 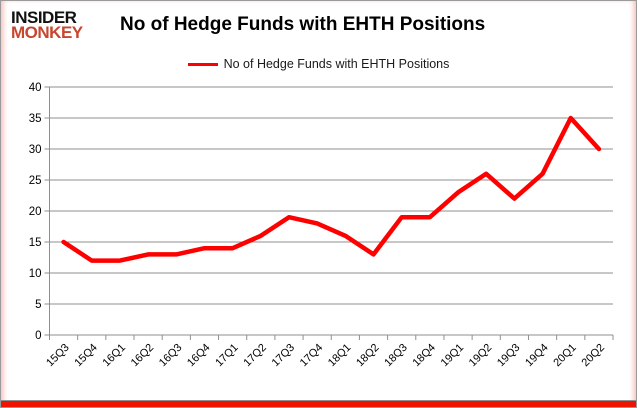 I want to click on y-axis-label: 15, so click(x=35, y=243).